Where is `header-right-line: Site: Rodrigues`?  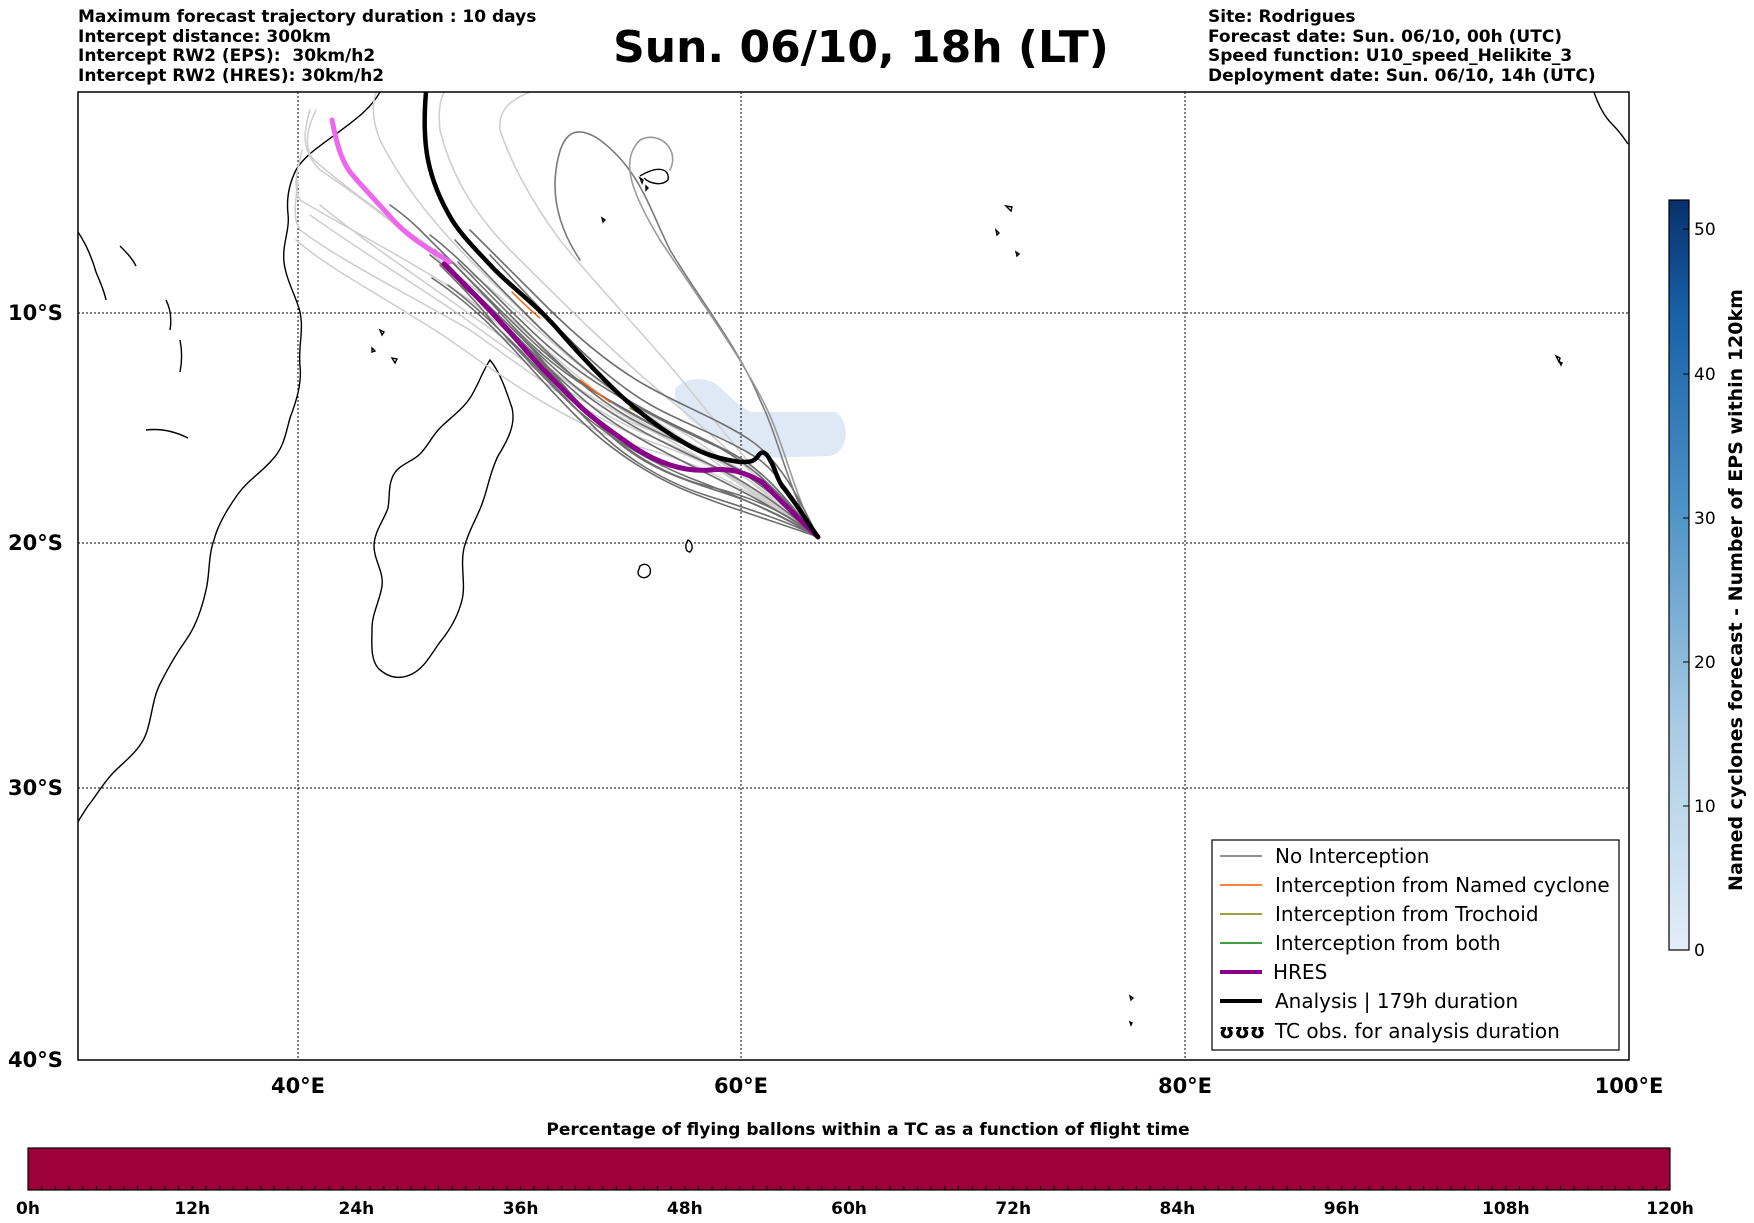 header-right-line: Site: Rodrigues is located at coordinates (1282, 17).